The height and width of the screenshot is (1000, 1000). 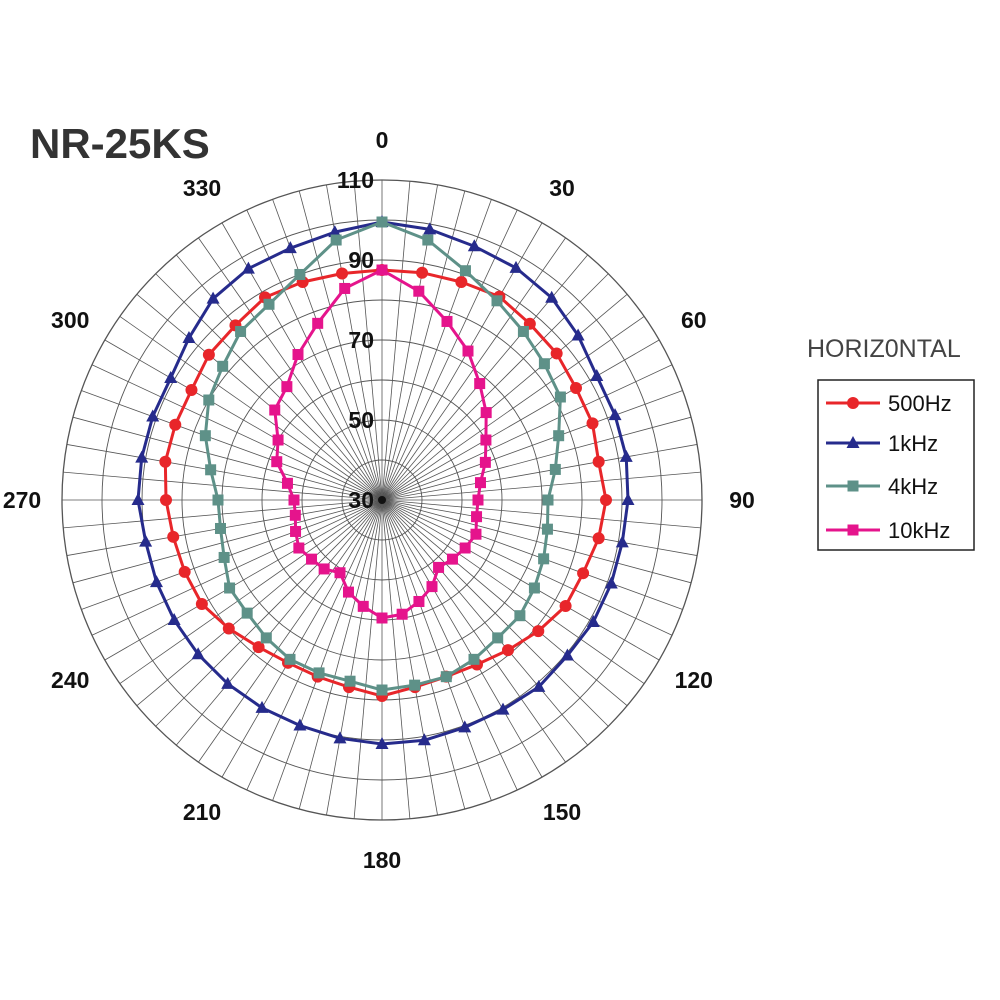 What do you see at coordinates (919, 530) in the screenshot?
I see `legend-label: 10kHz` at bounding box center [919, 530].